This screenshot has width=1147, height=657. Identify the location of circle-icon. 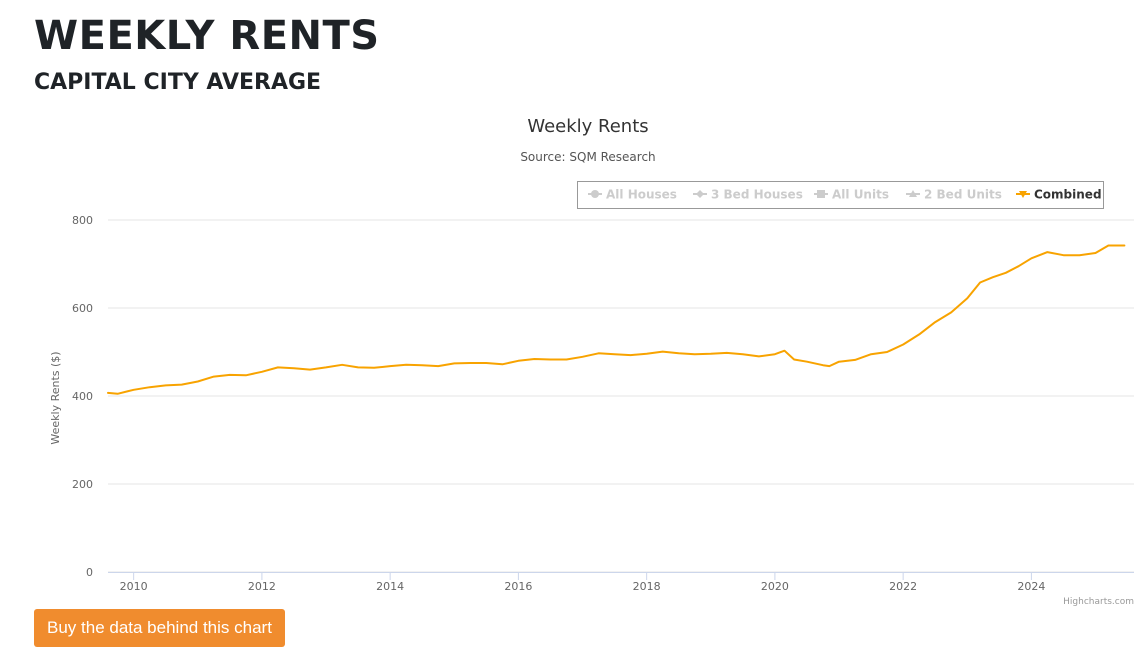
(595, 194).